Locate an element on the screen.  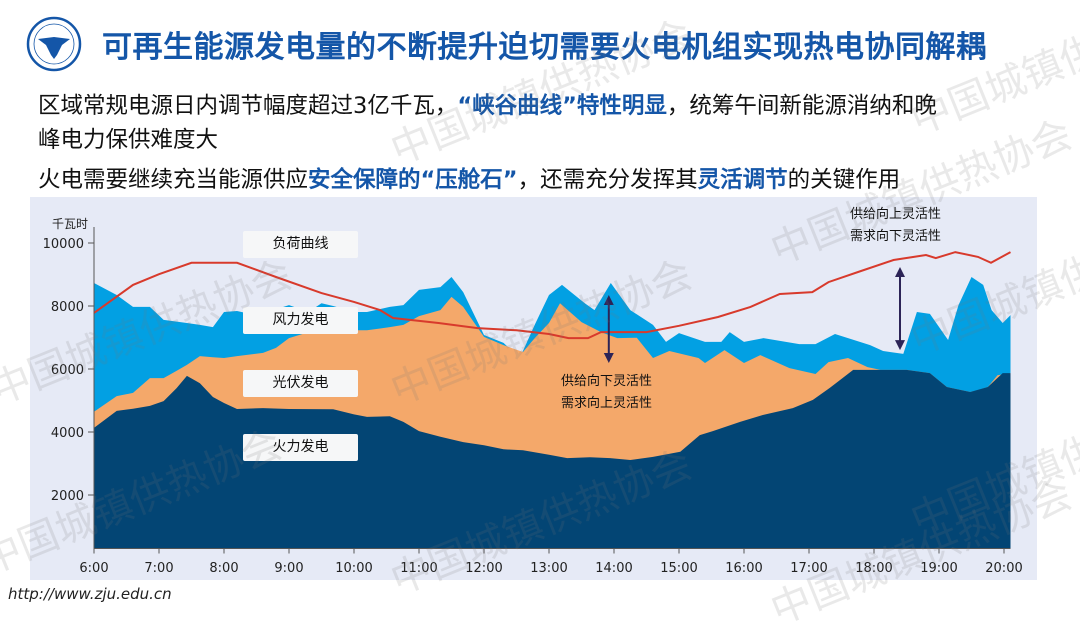
label-solar: 光伏发电 is located at coordinates (300, 383).